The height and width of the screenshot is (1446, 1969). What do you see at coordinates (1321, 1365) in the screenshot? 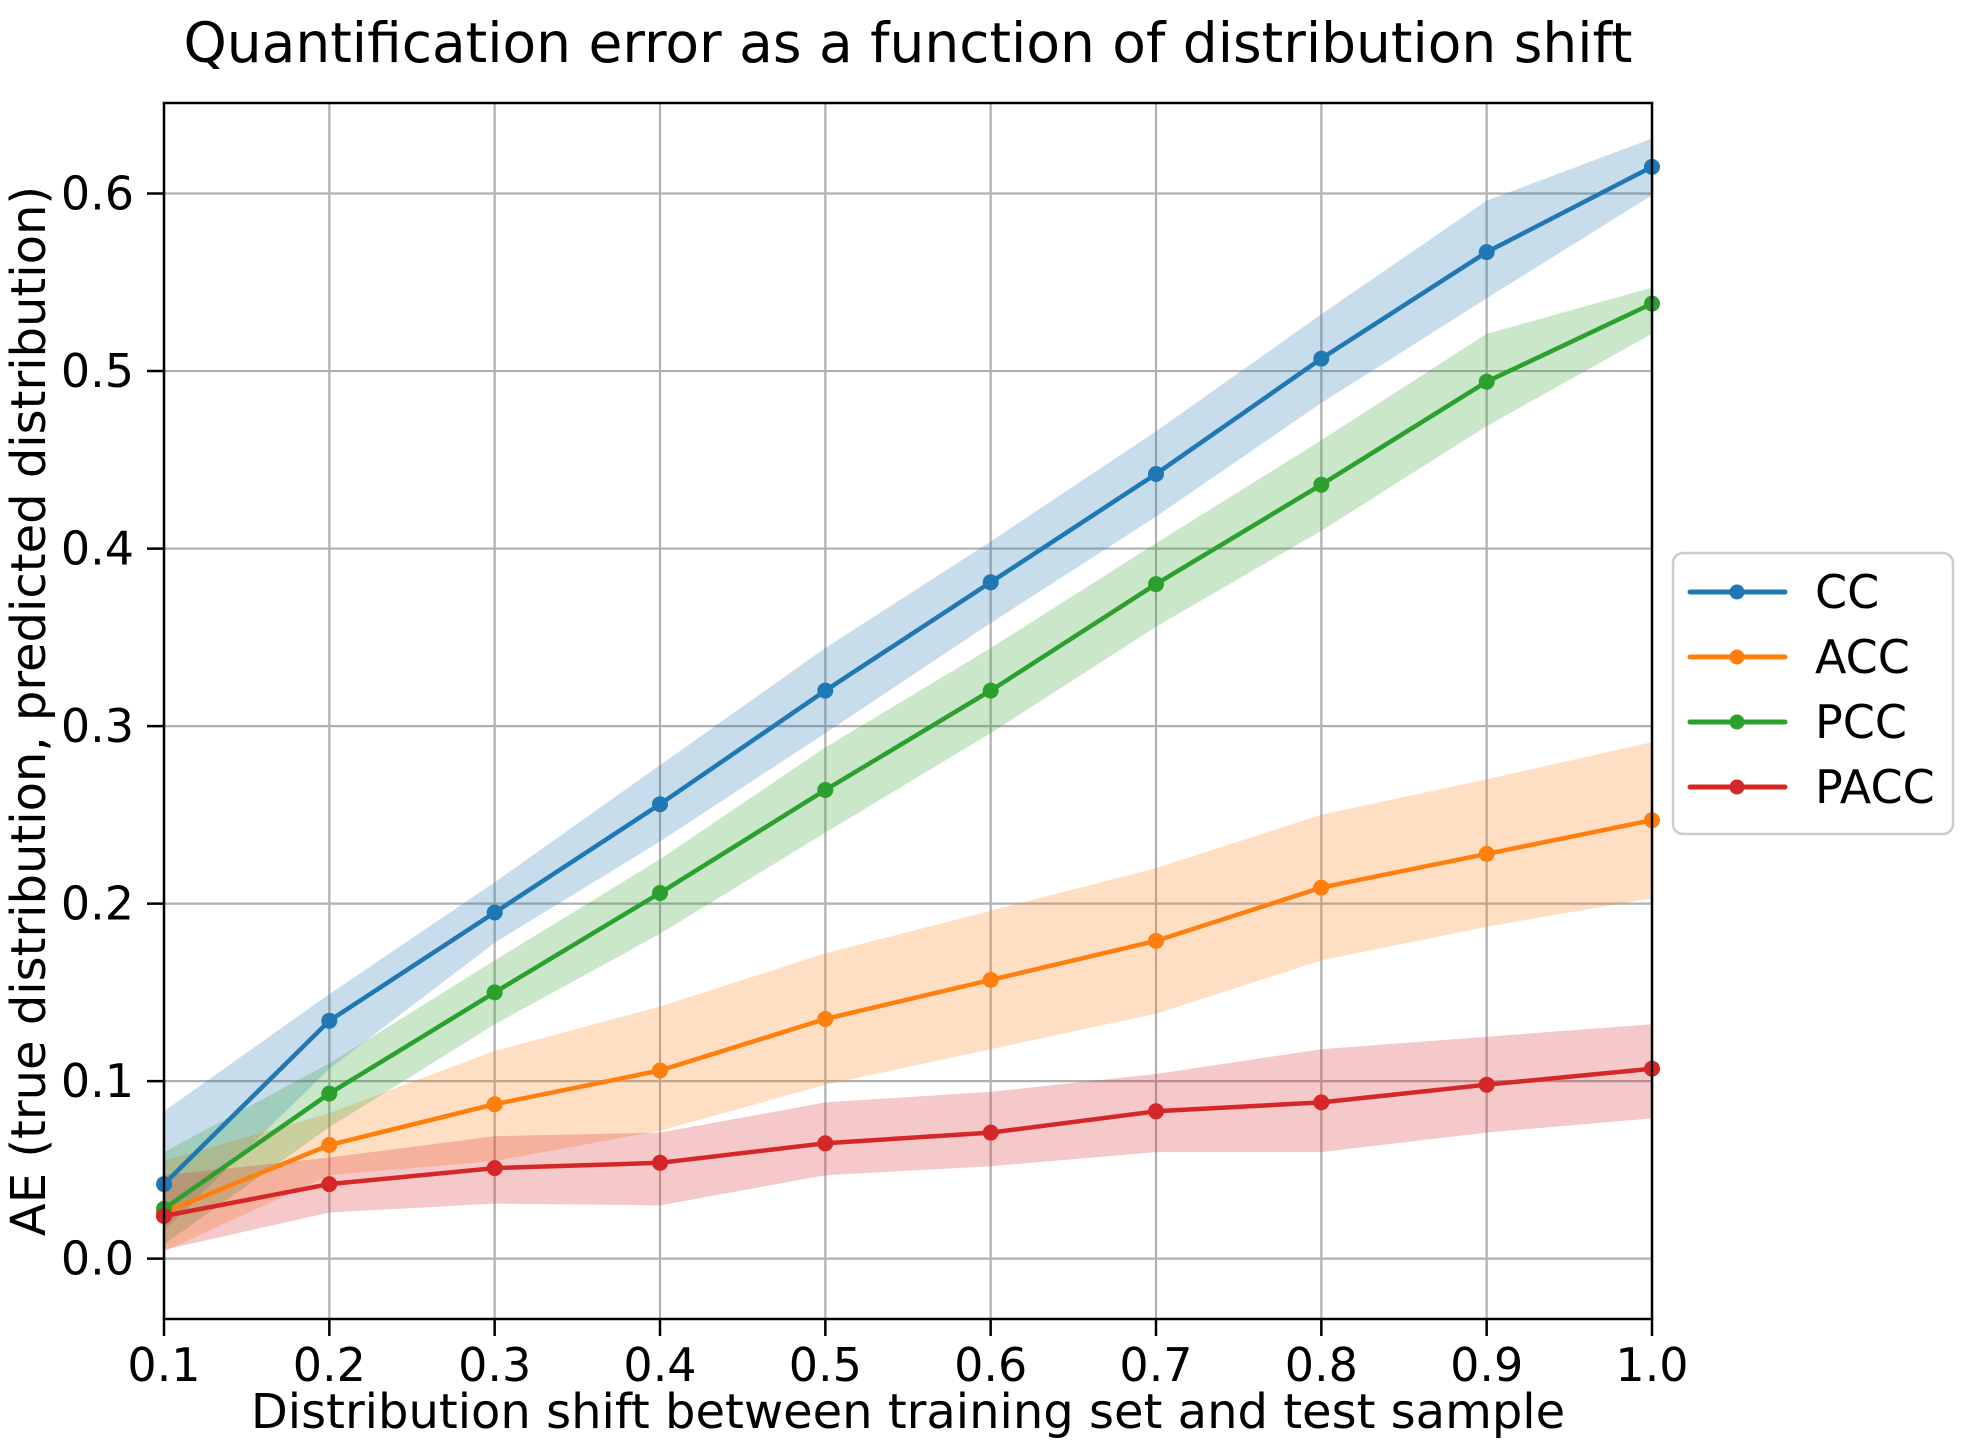
I see `x-tick-label: 0.8` at bounding box center [1321, 1365].